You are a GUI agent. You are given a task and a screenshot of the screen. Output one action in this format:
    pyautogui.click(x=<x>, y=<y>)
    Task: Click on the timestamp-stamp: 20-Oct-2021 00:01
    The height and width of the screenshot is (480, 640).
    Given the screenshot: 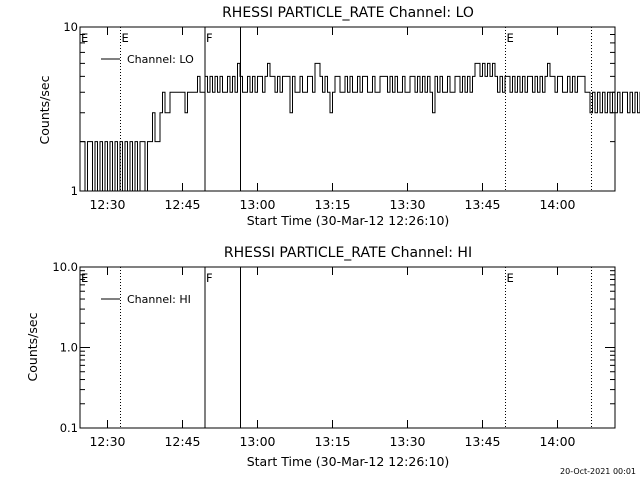 What is the action you would take?
    pyautogui.click(x=598, y=471)
    